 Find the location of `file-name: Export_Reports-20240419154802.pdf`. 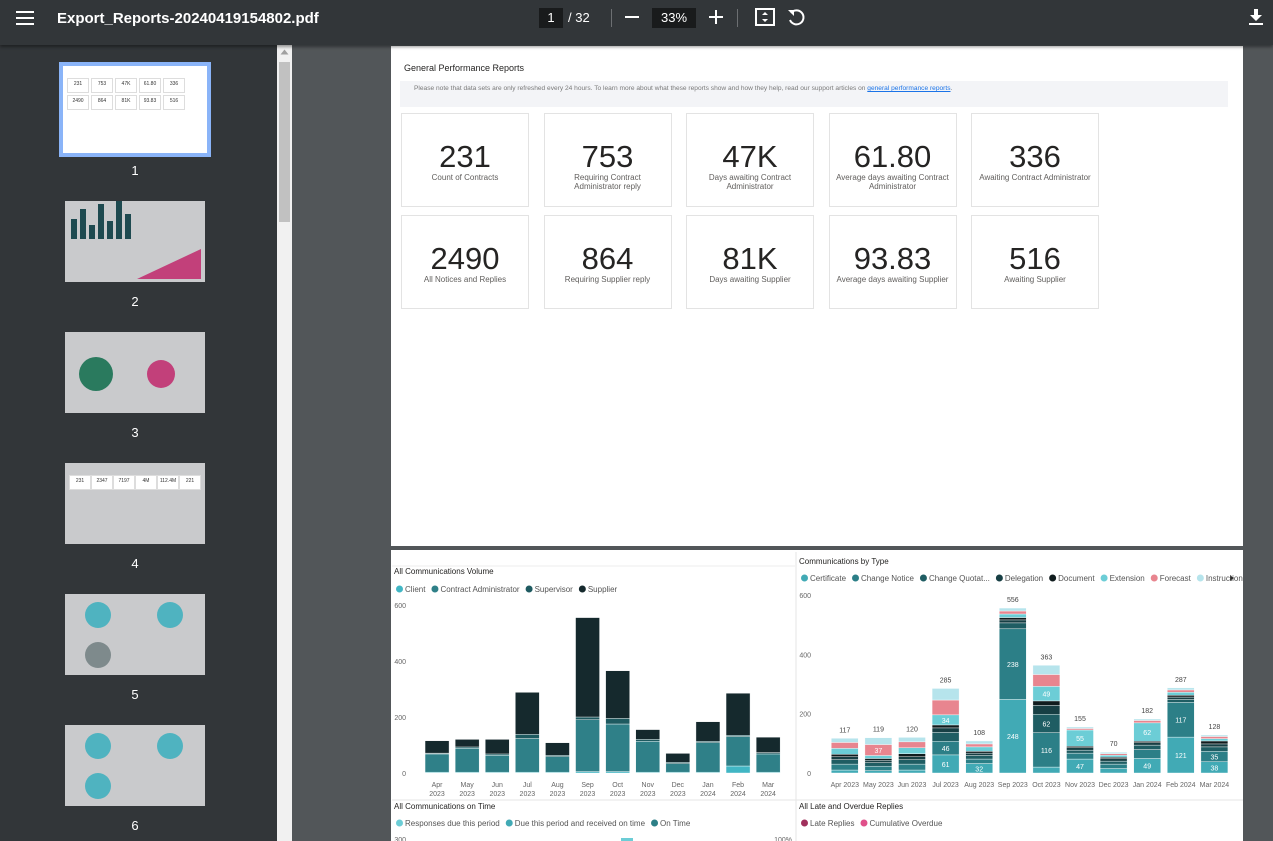

file-name: Export_Reports-20240419154802.pdf is located at coordinates (188, 18).